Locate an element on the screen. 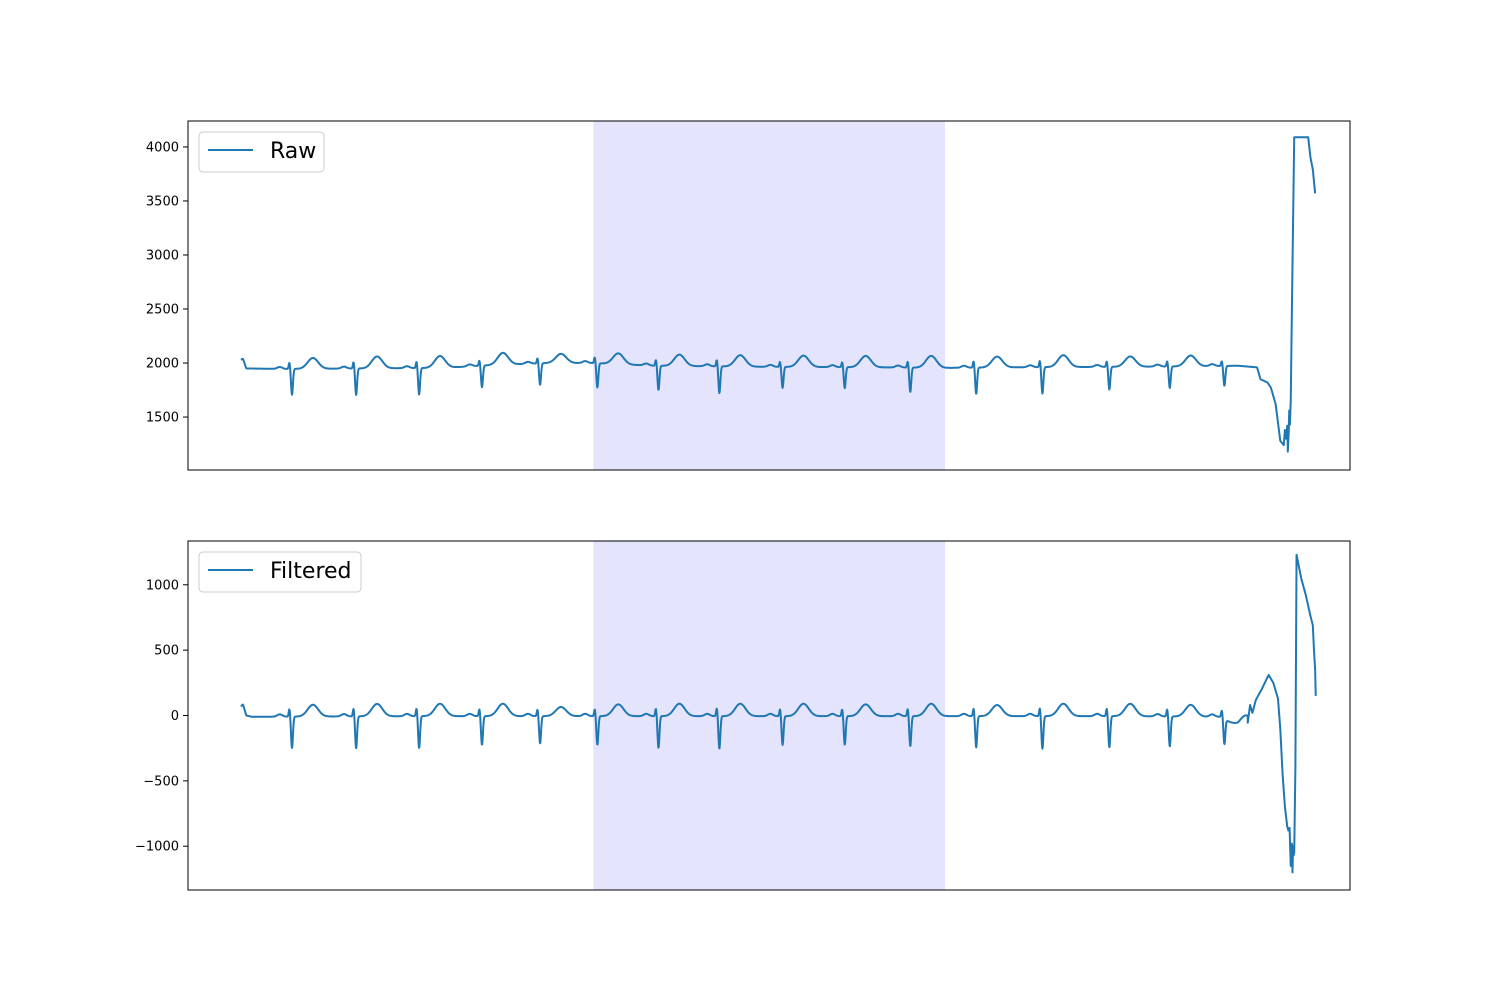  y-tick-label: 2000 is located at coordinates (162, 364).